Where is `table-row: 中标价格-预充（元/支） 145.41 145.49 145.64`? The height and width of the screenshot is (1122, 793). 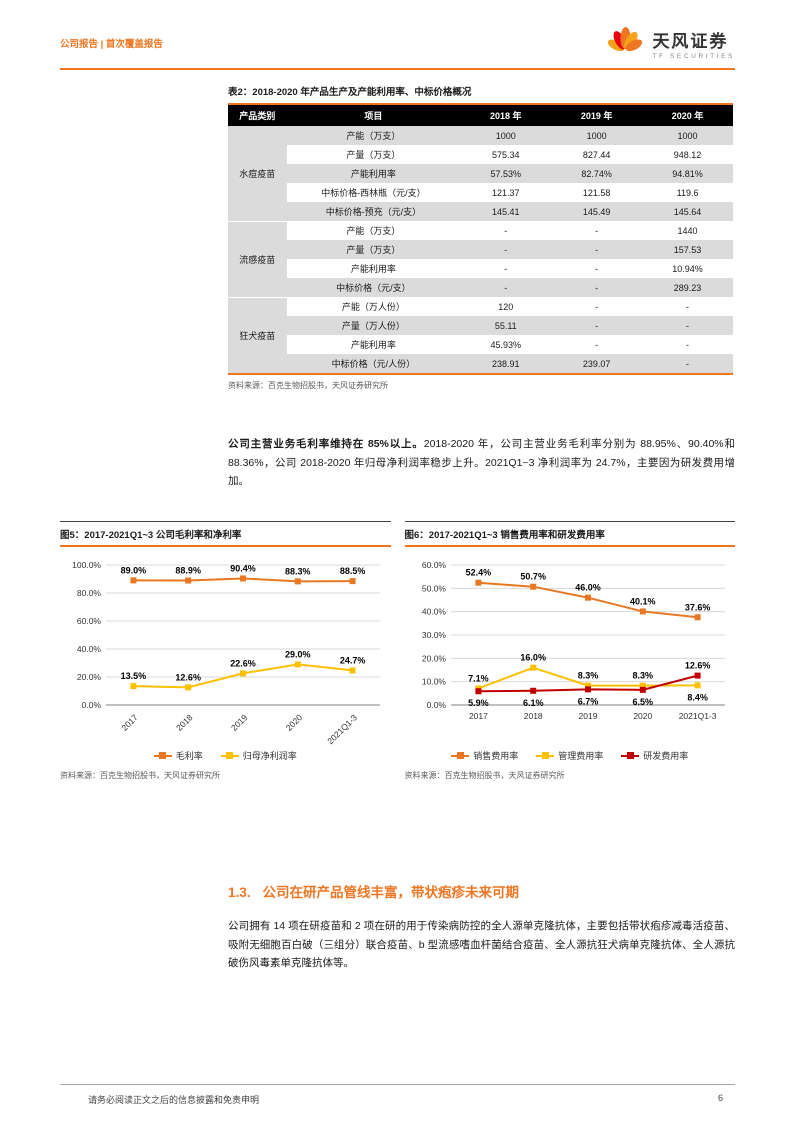
table-row: 中标价格-预充（元/支） 145.41 145.49 145.64 is located at coordinates (480, 211).